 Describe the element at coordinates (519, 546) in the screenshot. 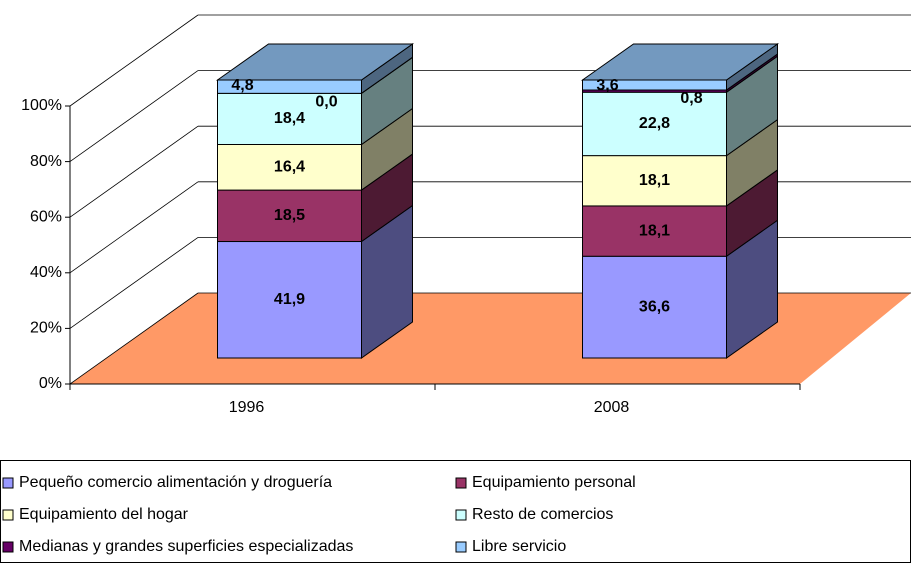

I see `legend-label: Libre servicio` at that location.